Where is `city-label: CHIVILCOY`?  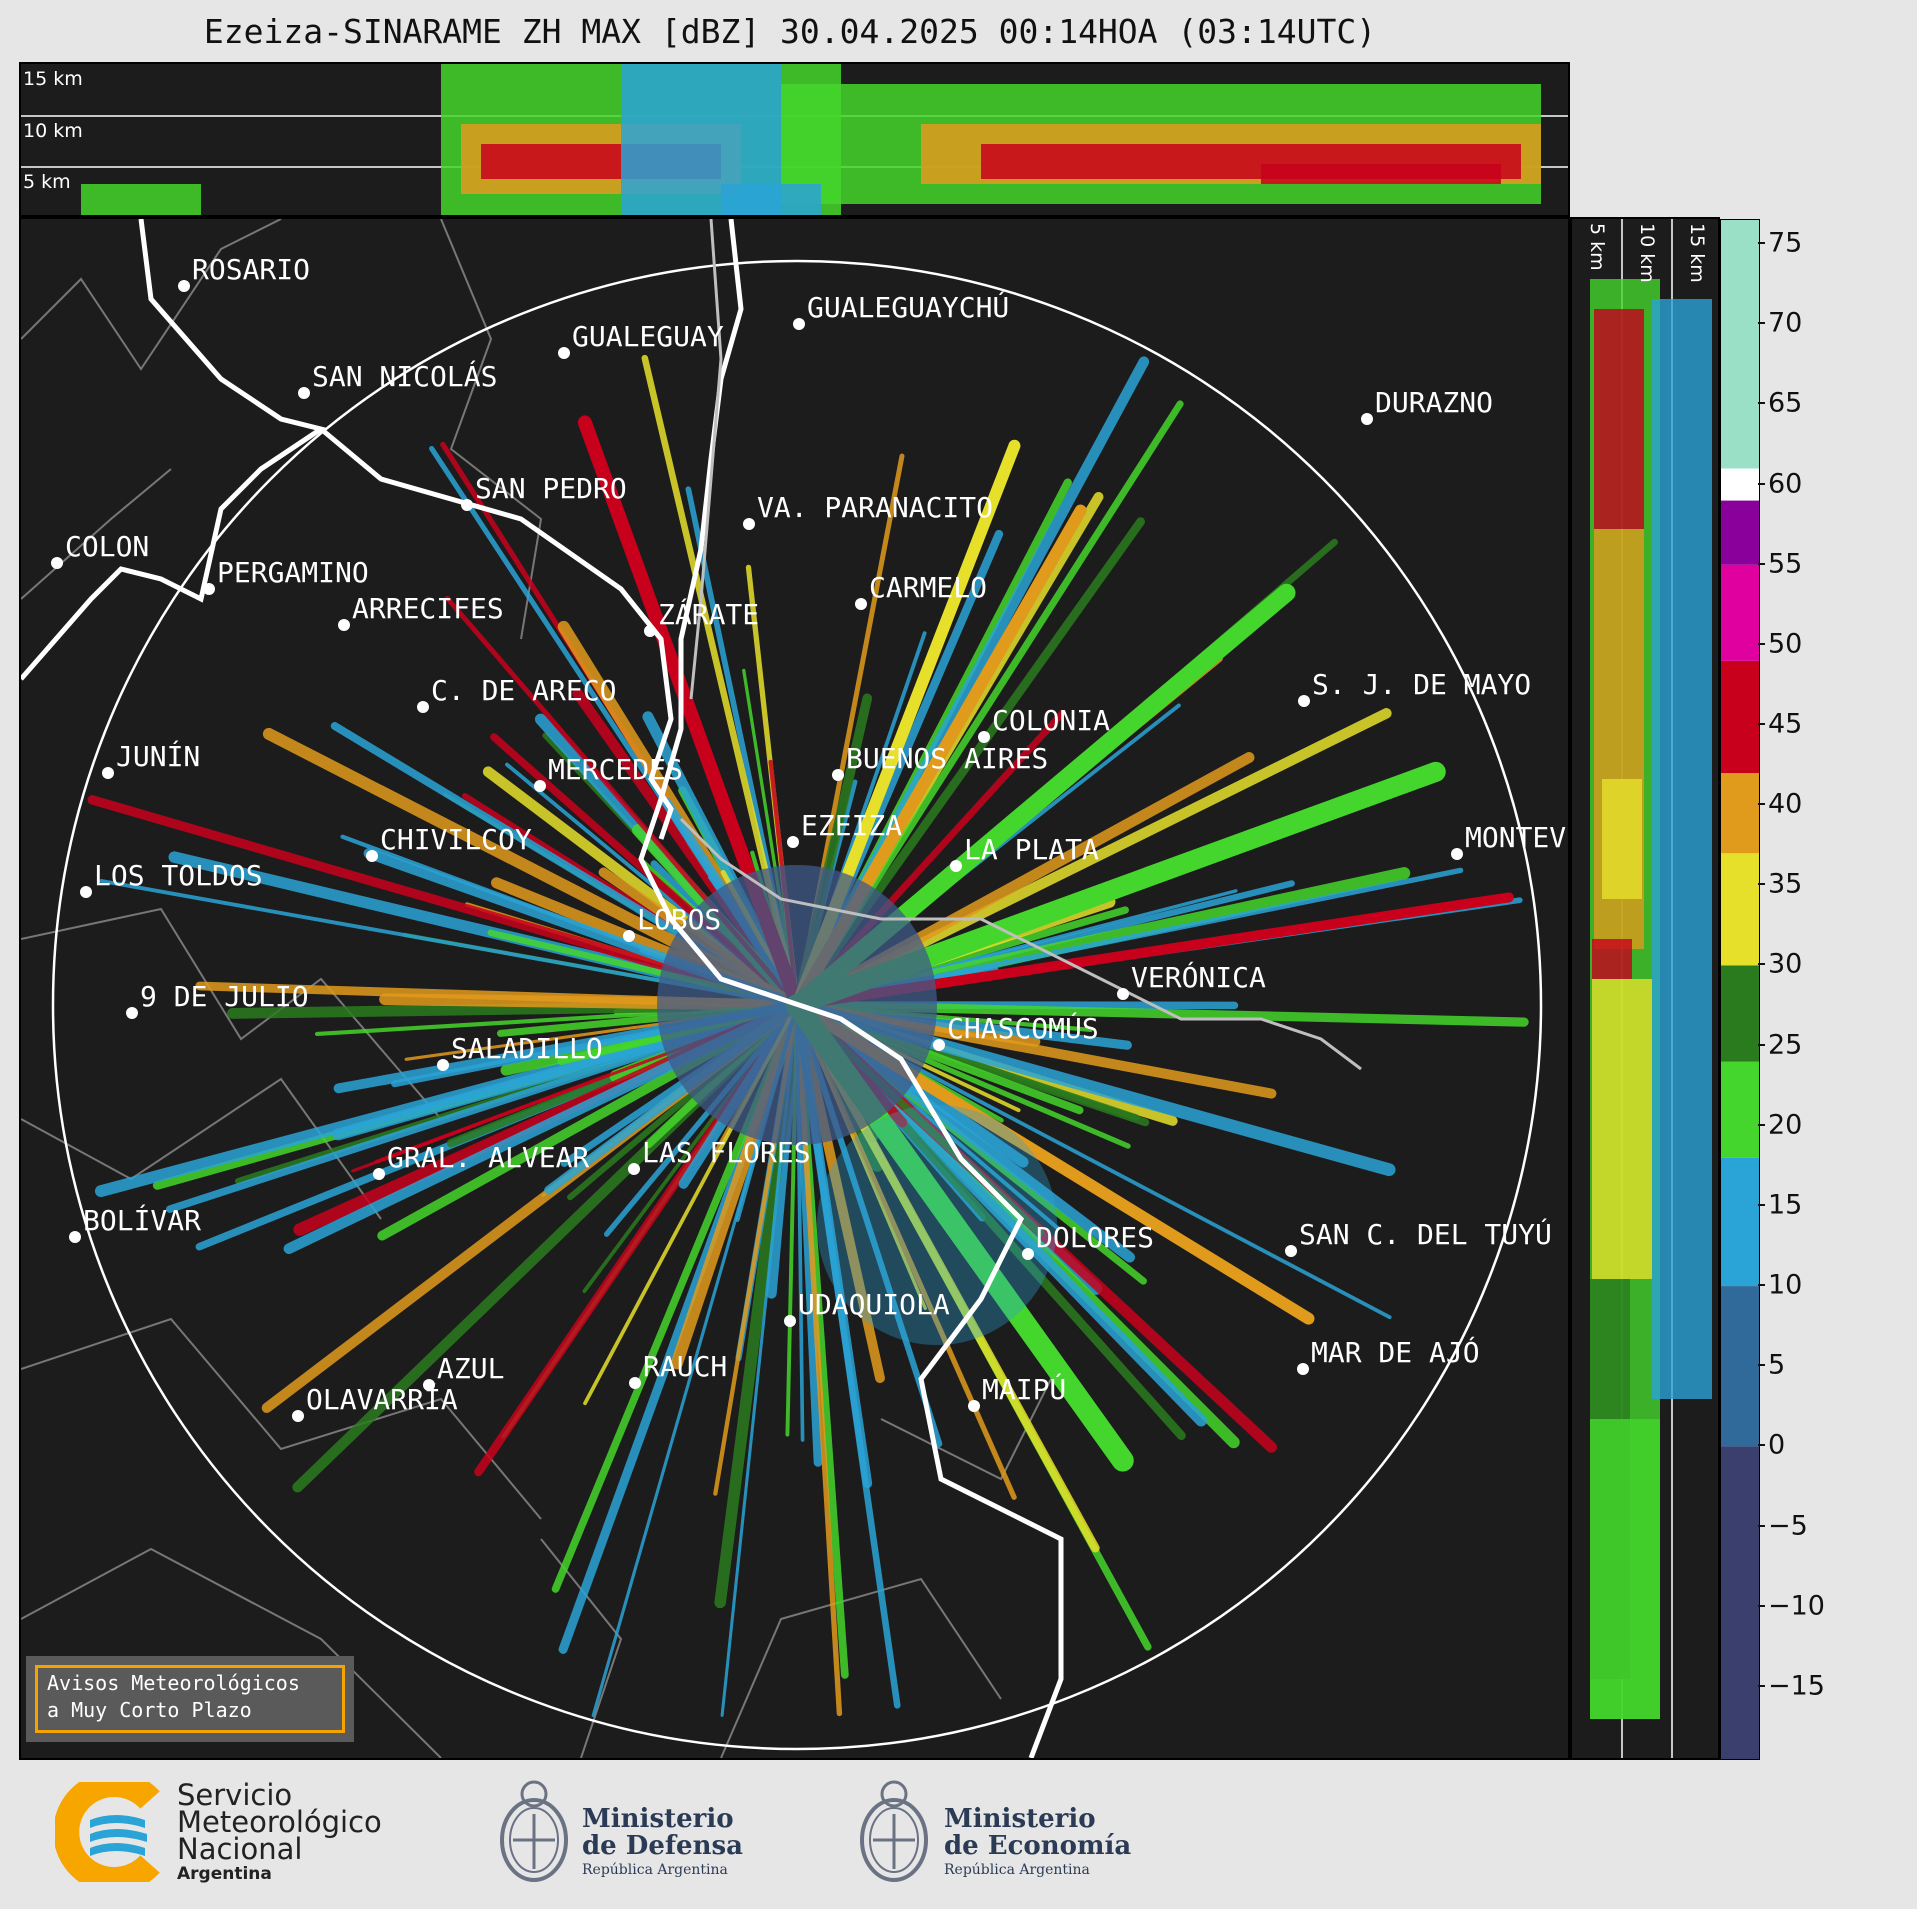 city-label: CHIVILCOY is located at coordinates (456, 839).